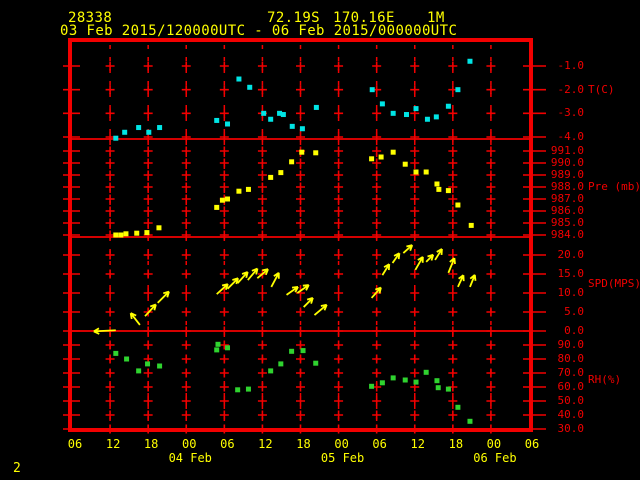  I want to click on x-date-label: 04 Feb, so click(190, 458).